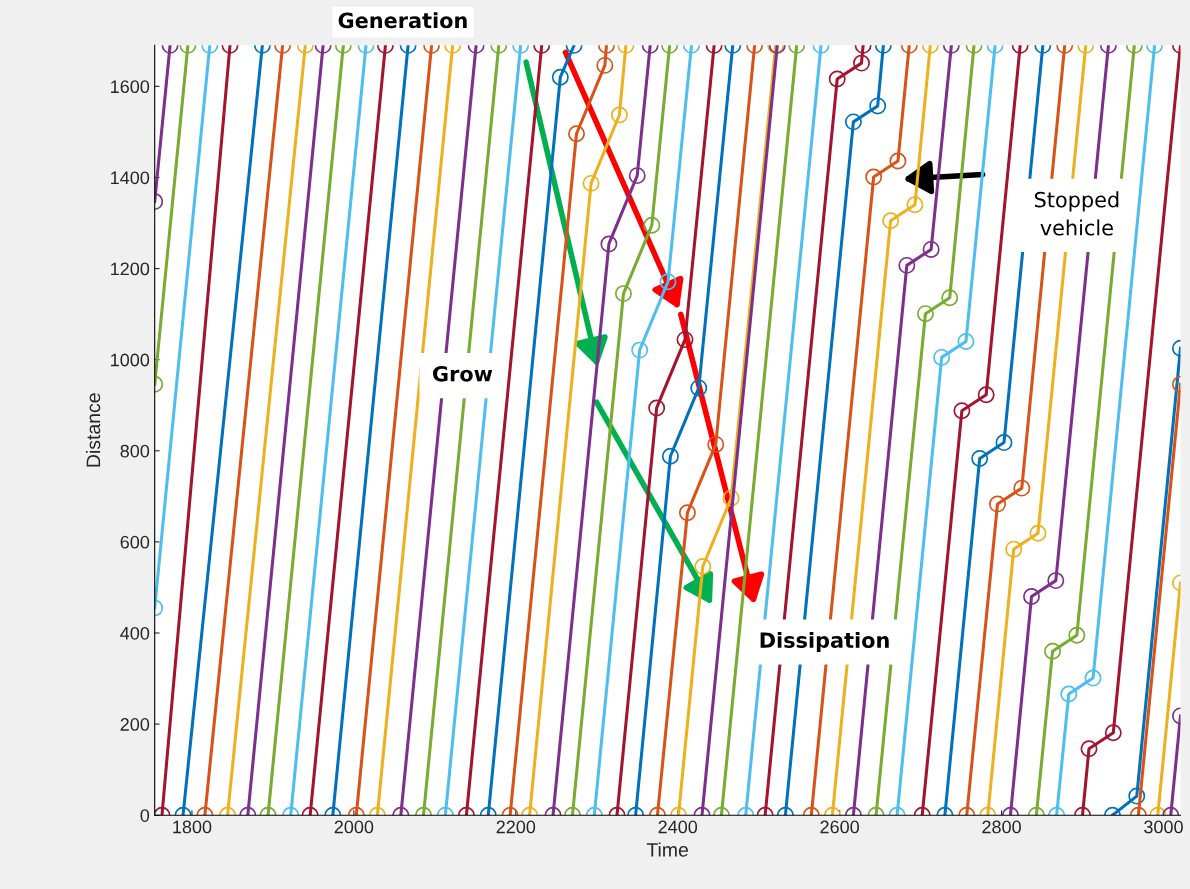 Image resolution: width=1190 pixels, height=889 pixels. What do you see at coordinates (130, 360) in the screenshot?
I see `y-tick-label: 1000` at bounding box center [130, 360].